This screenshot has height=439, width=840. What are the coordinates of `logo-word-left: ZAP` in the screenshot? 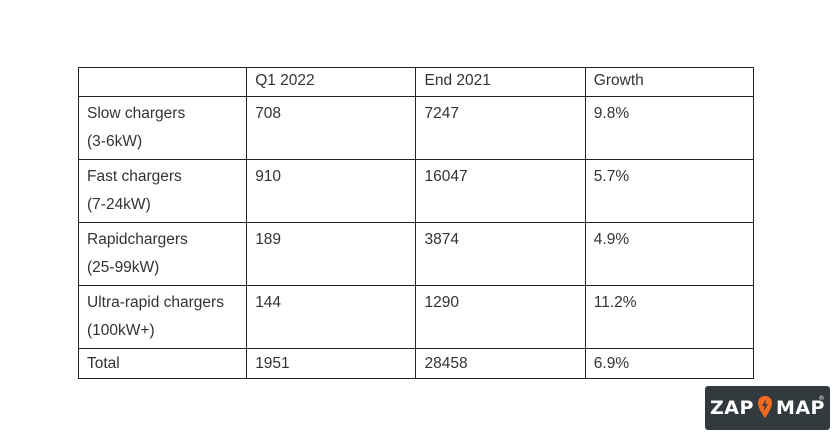 It's located at (732, 408).